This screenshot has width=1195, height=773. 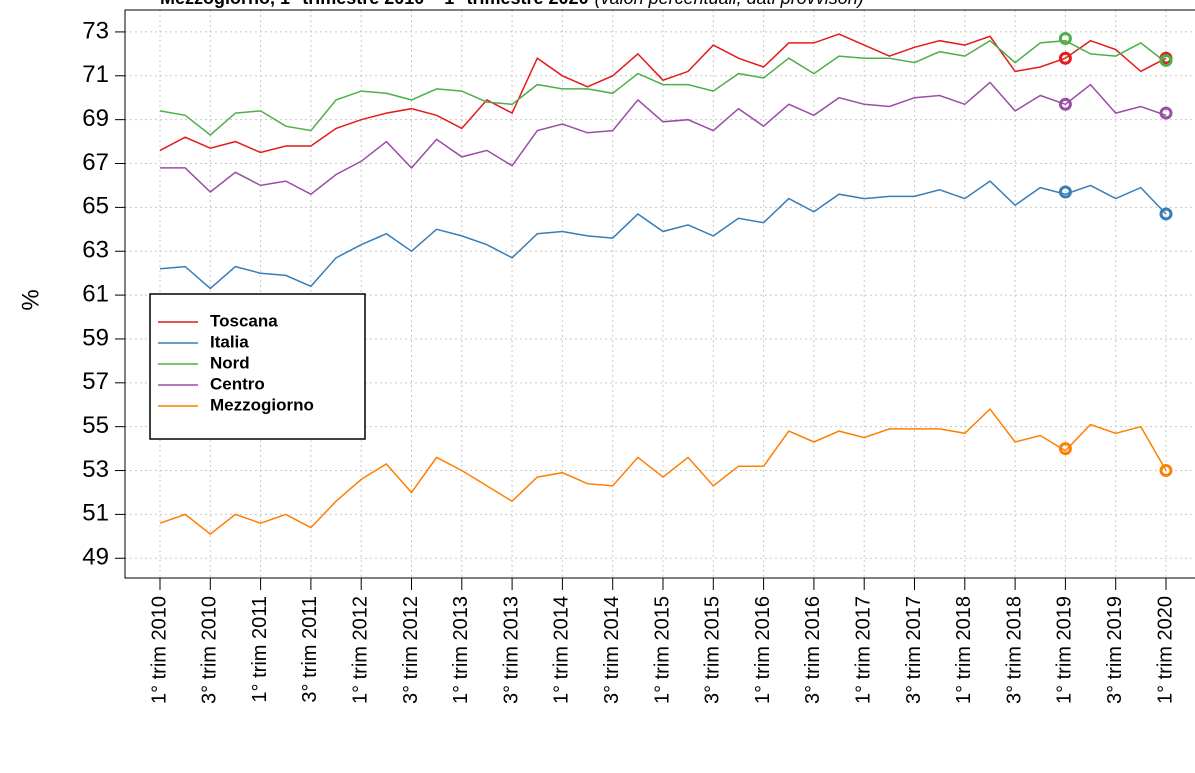 I want to click on x-tick-label: 3° trim 2010, so click(x=210, y=650).